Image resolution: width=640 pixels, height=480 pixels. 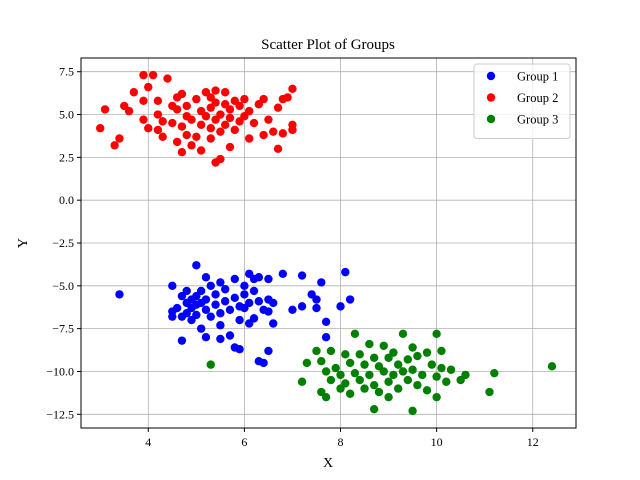 I want to click on legend-frame, so click(x=522, y=101).